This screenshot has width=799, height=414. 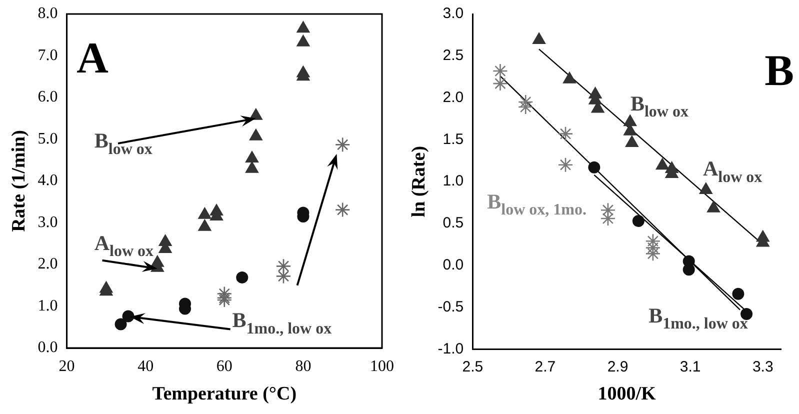 What do you see at coordinates (48, 181) in the screenshot?
I see `y-tick-label: 4.0` at bounding box center [48, 181].